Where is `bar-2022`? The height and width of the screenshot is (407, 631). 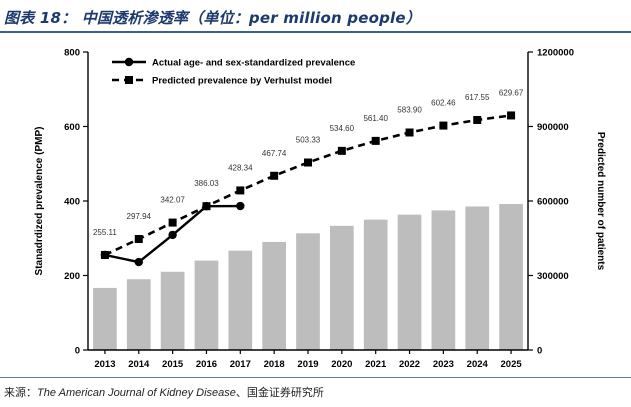
bar-2022 is located at coordinates (409, 282).